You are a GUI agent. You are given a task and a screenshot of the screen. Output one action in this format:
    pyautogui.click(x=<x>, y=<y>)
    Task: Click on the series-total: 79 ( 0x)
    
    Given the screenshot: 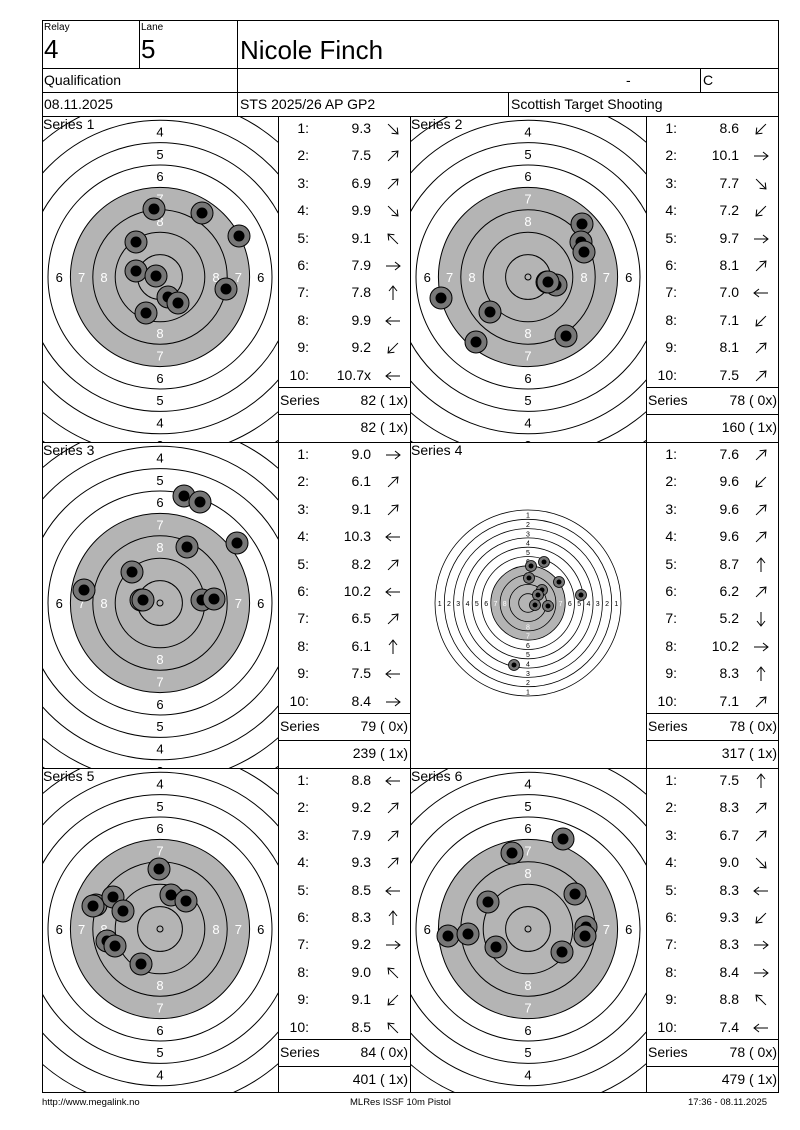 What is the action you would take?
    pyautogui.click(x=384, y=726)
    